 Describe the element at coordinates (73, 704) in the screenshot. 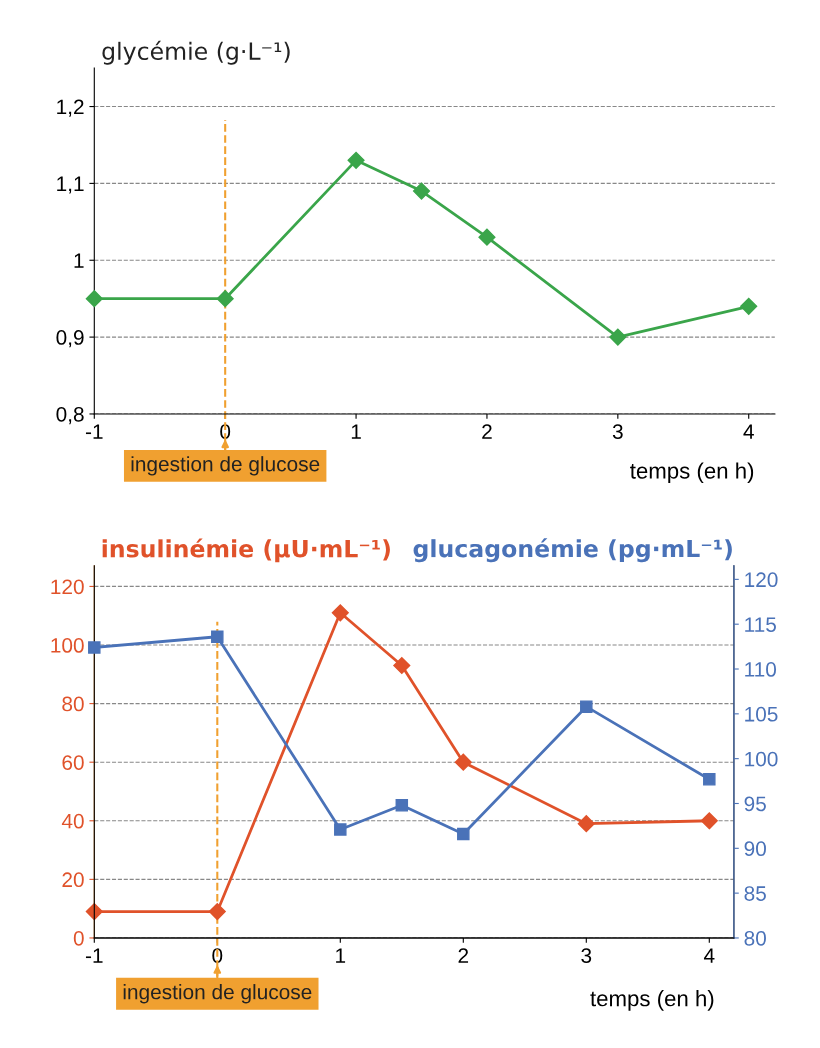

I see `y-tick-label: 80` at that location.